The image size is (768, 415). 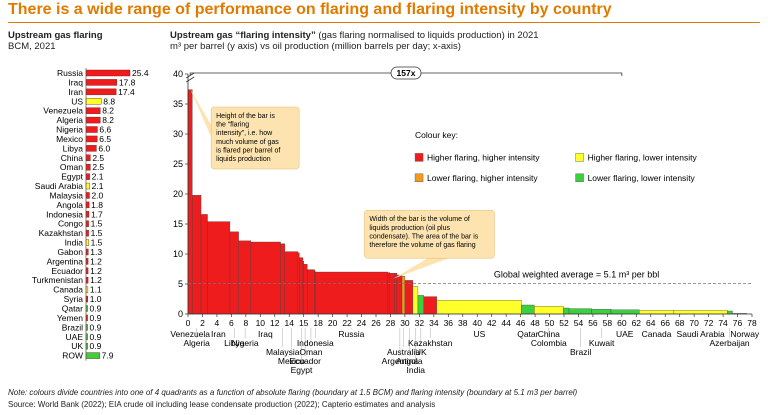 I want to click on bar-category-label: Syria, so click(x=74, y=299).